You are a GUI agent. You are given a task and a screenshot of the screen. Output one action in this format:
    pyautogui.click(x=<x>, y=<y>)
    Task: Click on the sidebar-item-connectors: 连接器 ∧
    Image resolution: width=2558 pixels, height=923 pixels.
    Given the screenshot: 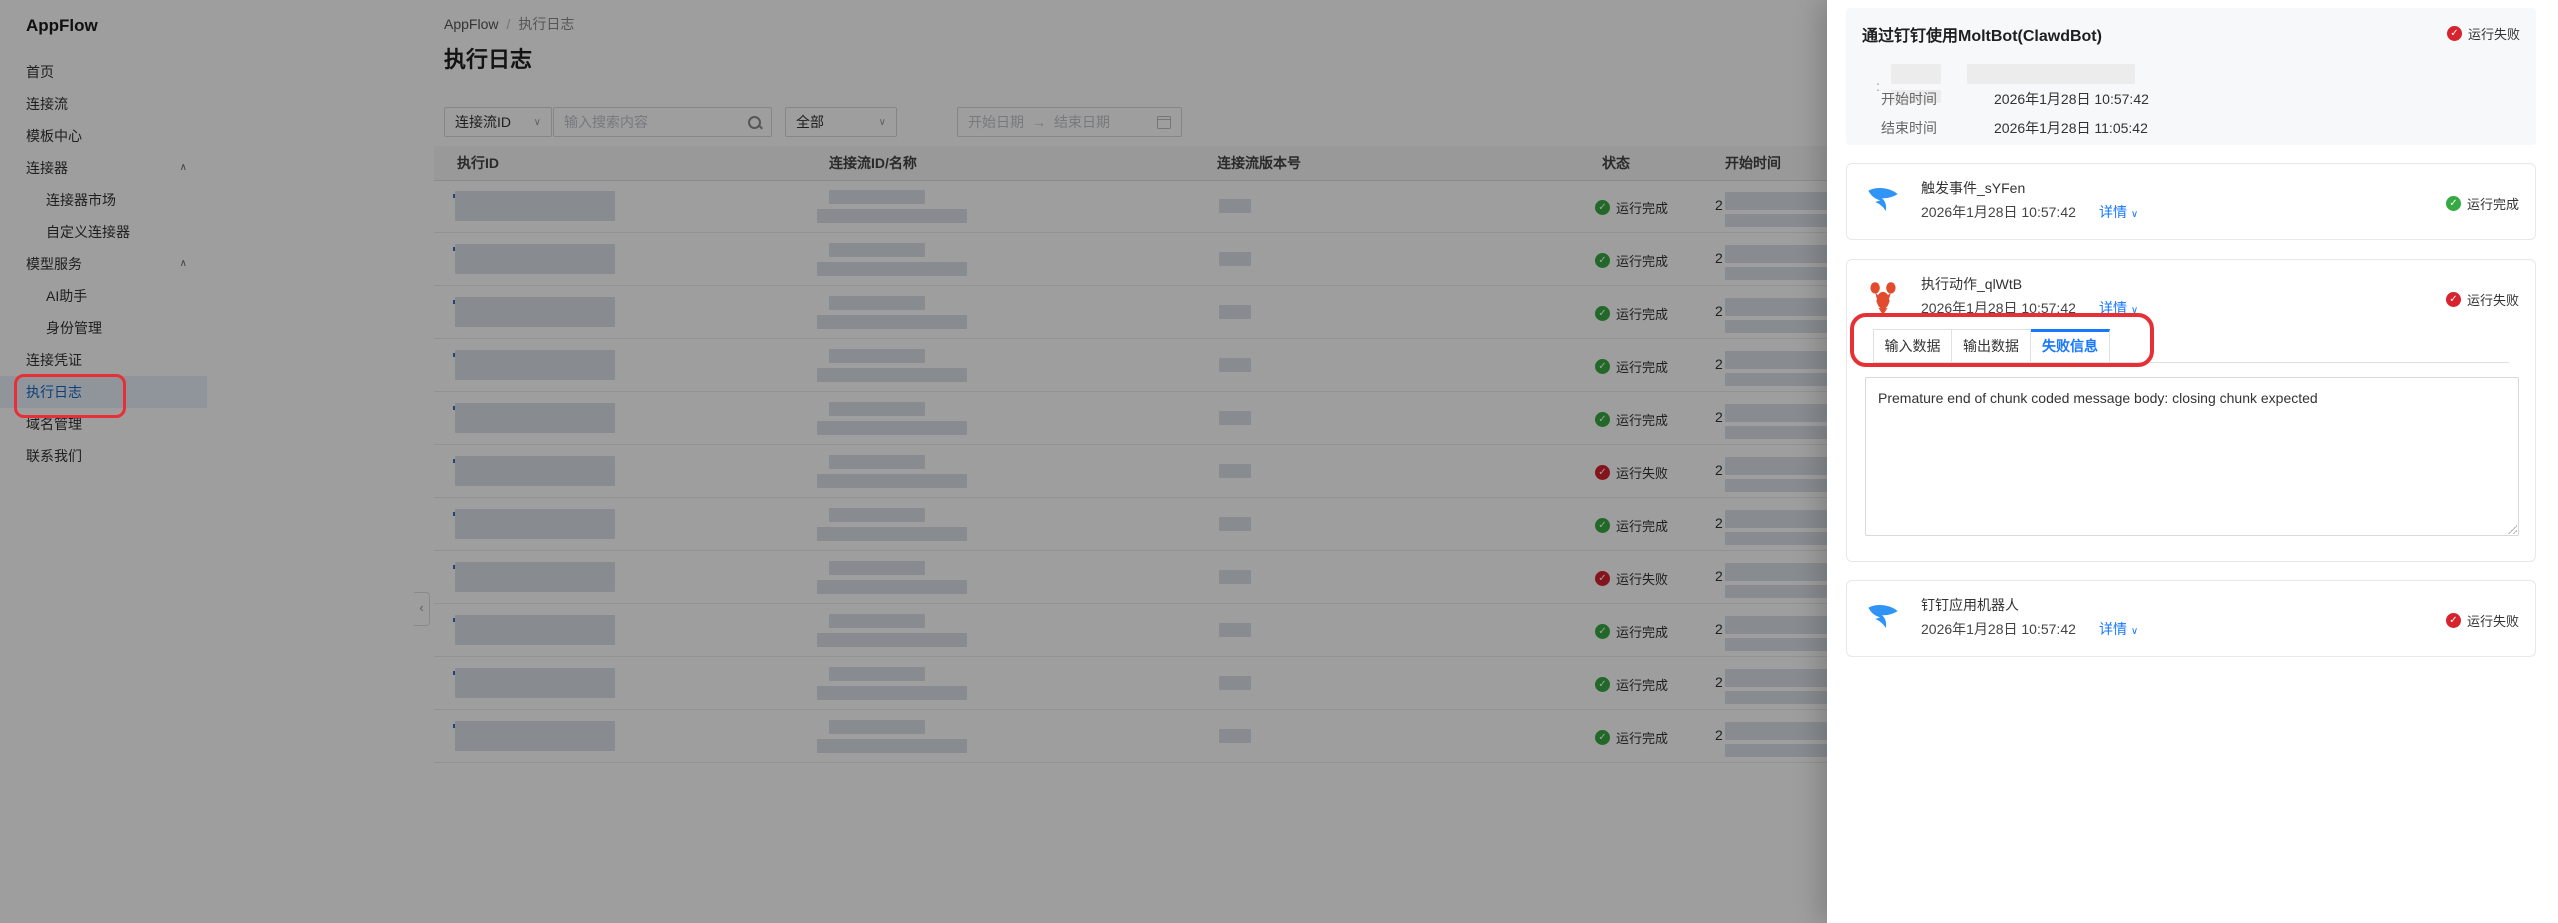 What is the action you would take?
    pyautogui.click(x=103, y=168)
    